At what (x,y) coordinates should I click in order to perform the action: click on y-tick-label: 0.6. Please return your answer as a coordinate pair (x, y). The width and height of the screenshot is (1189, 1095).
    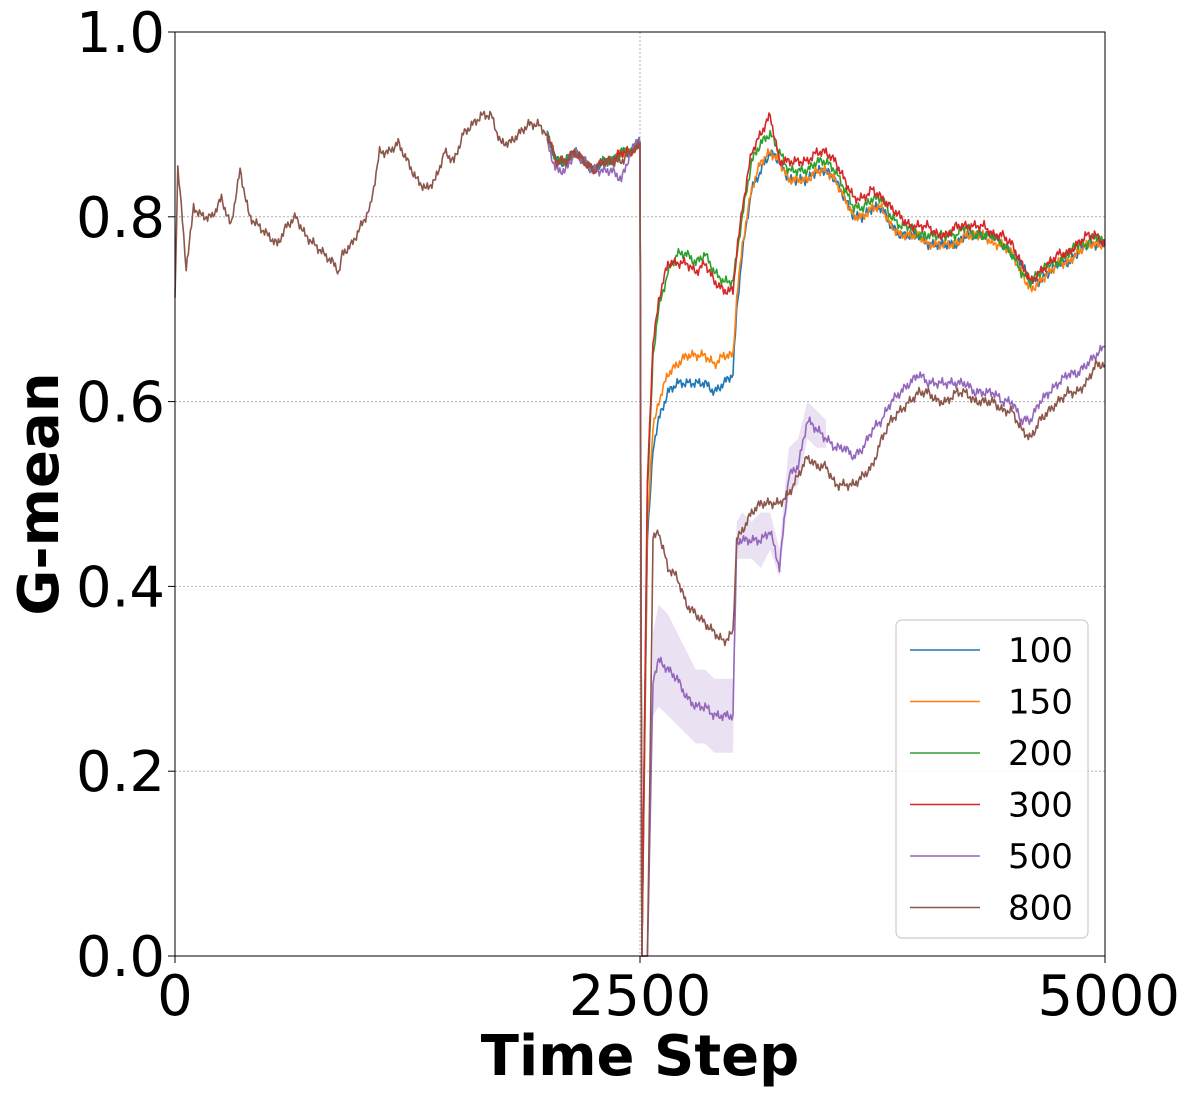
    Looking at the image, I should click on (120, 403).